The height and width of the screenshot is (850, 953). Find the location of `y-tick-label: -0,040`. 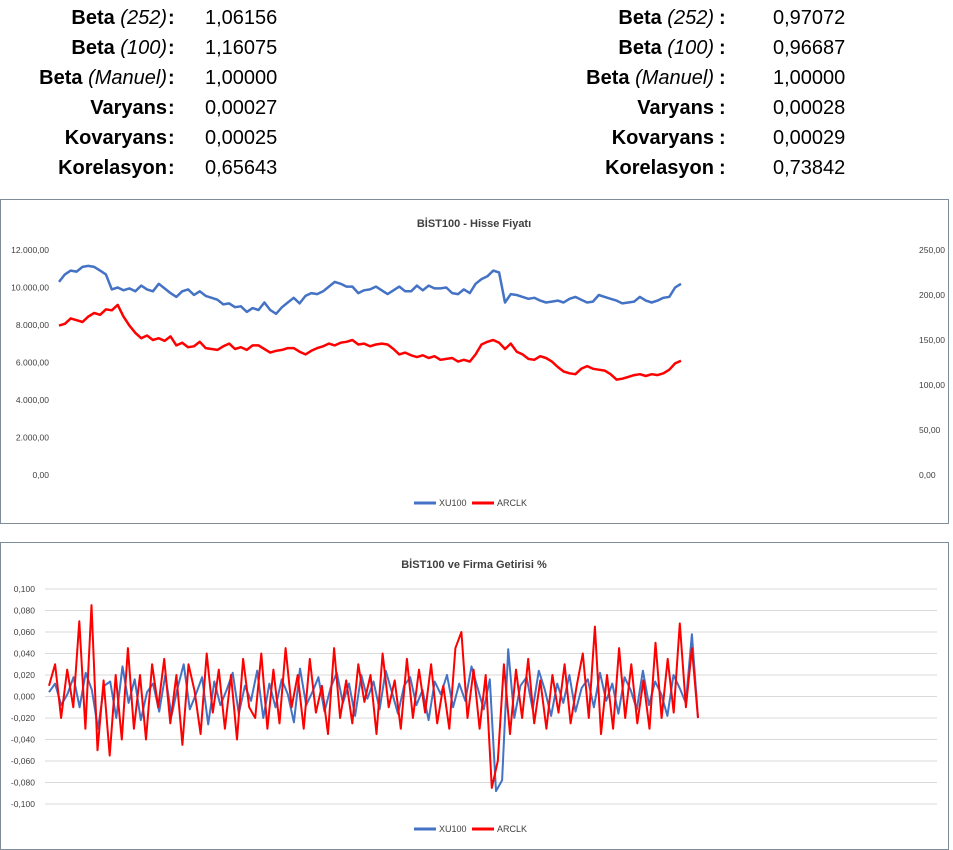

y-tick-label: -0,040 is located at coordinates (23, 740).